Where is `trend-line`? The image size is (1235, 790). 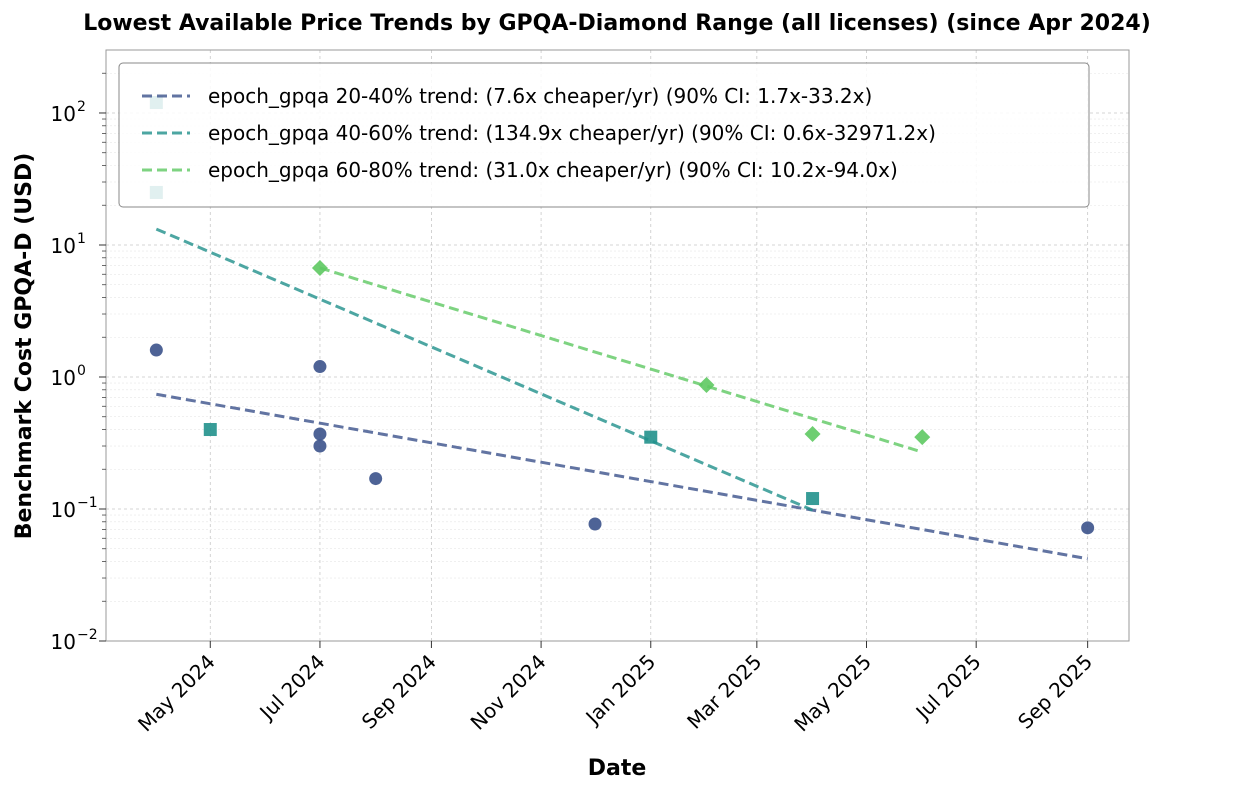 trend-line is located at coordinates (621, 360).